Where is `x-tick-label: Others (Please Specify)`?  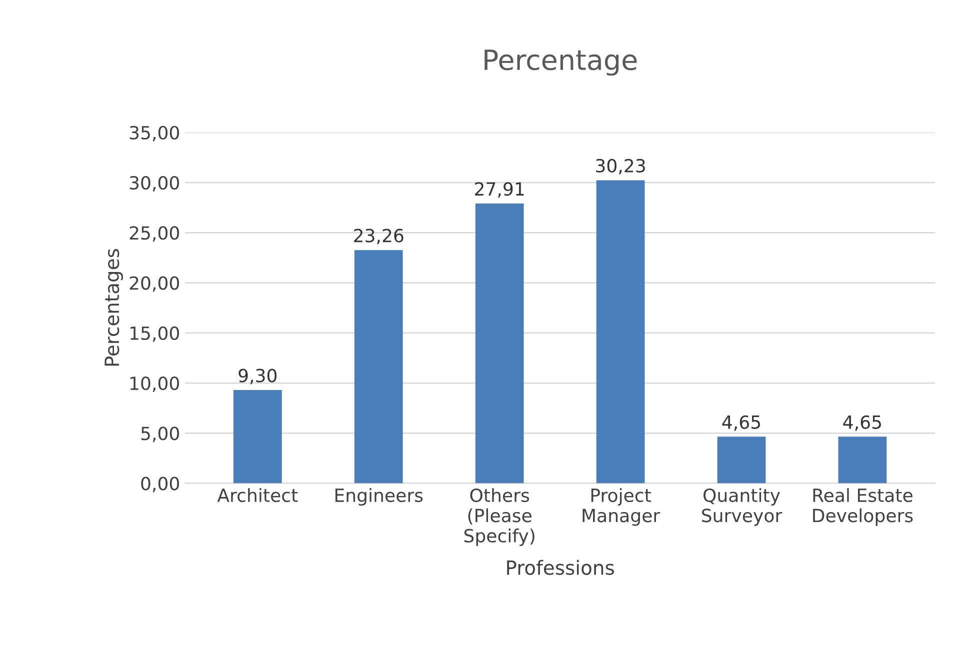
x-tick-label: Others (Please Specify) is located at coordinates (499, 517).